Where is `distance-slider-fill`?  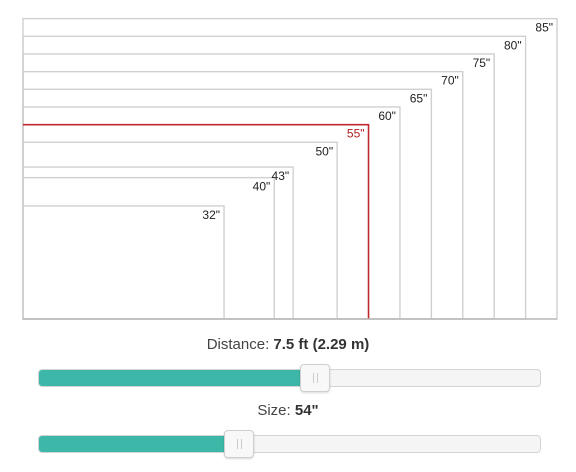 distance-slider-fill is located at coordinates (177, 378).